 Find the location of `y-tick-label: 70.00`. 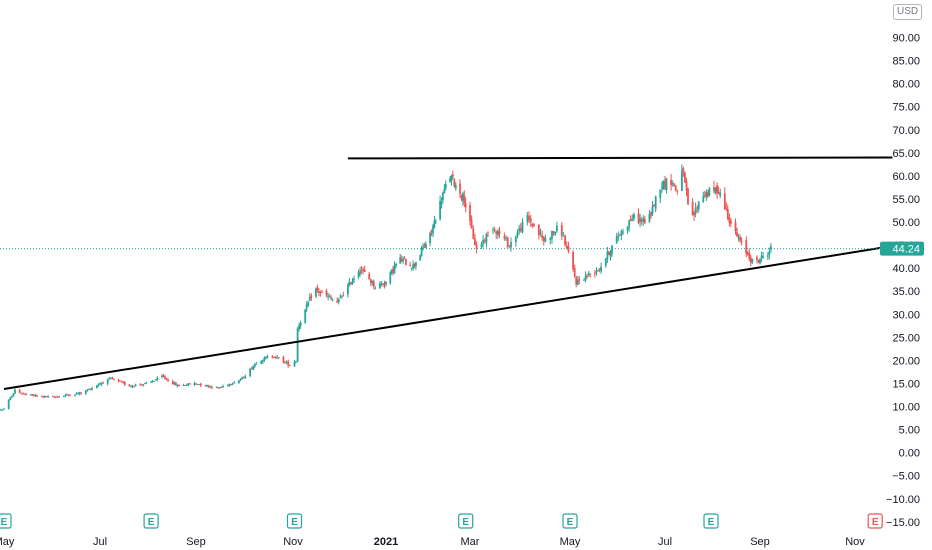

y-tick-label: 70.00 is located at coordinates (906, 131).